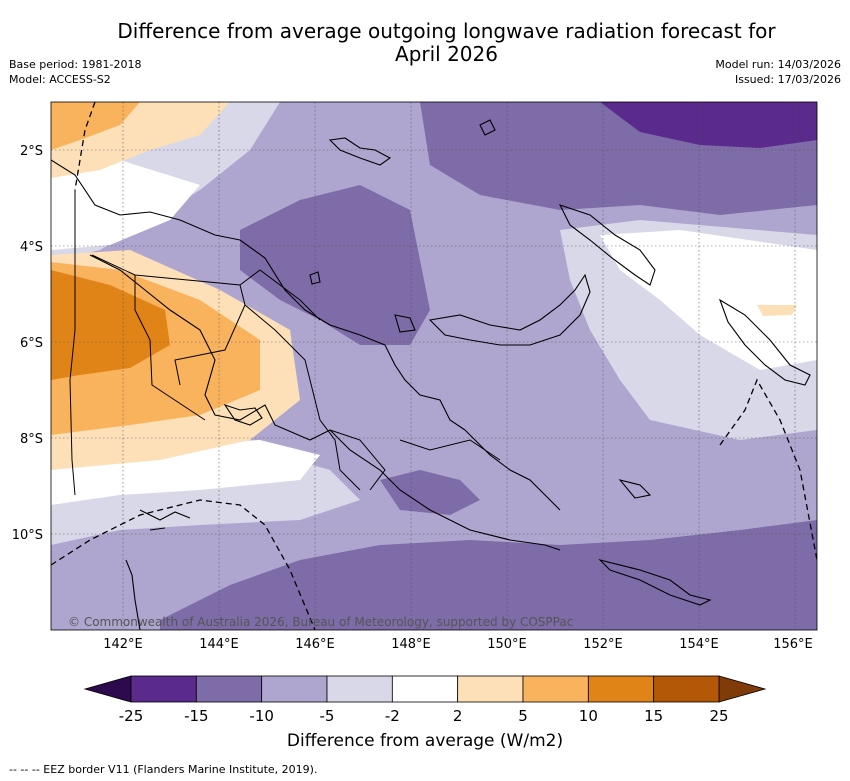 This screenshot has width=850, height=781. Describe the element at coordinates (708, 125) in the screenshot. I see `field-deep-purple-northeast` at that location.